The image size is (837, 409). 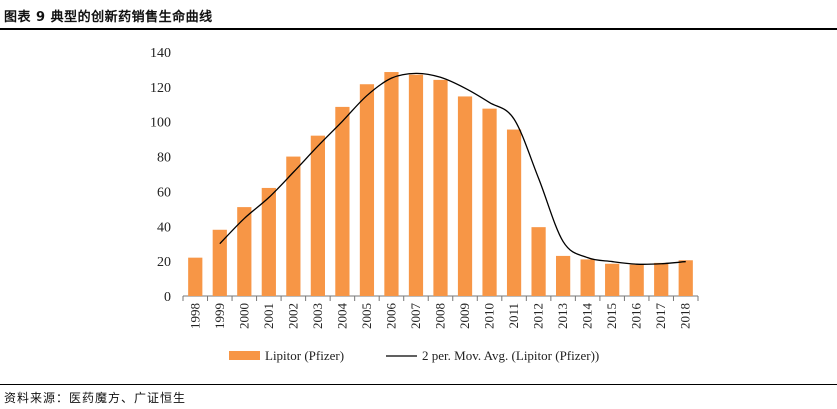 What do you see at coordinates (108, 17) in the screenshot?
I see `figure-title: 图表 9 典型的创新药销售生命曲线` at bounding box center [108, 17].